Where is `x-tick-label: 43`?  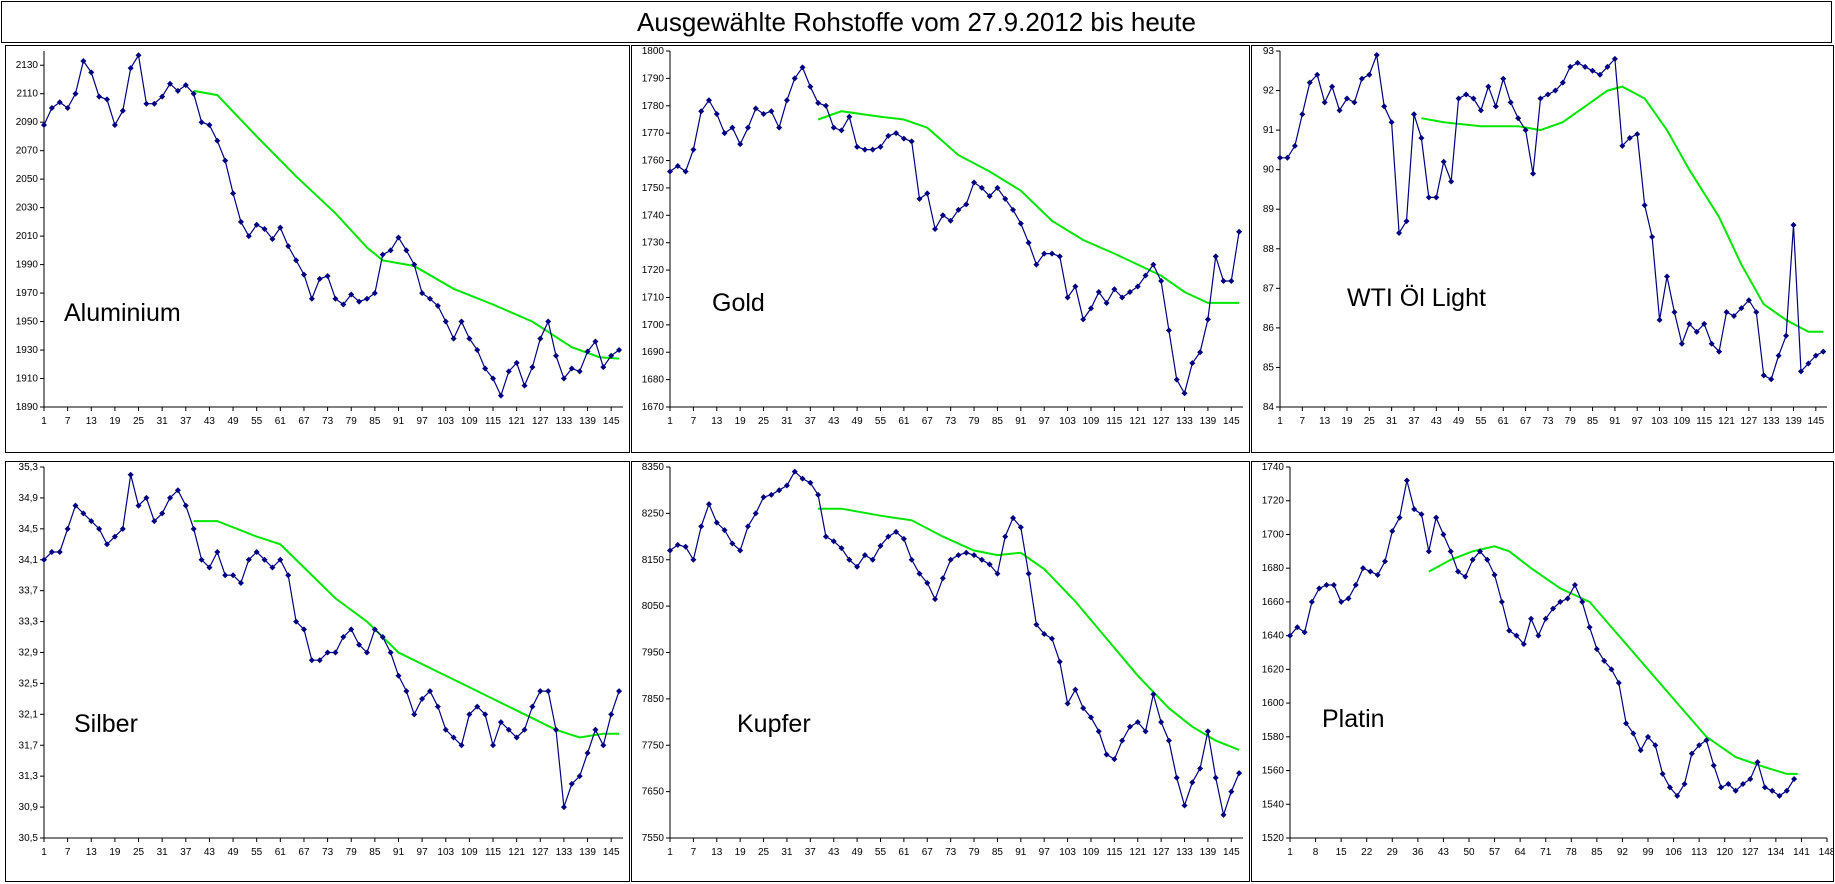
x-tick-label: 43 is located at coordinates (210, 421).